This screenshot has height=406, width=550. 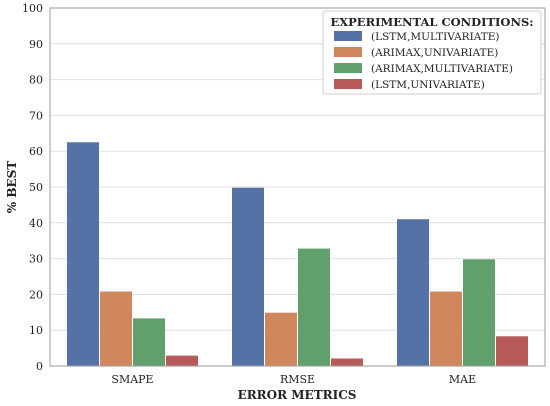 What do you see at coordinates (36, 151) in the screenshot?
I see `y-tick-label: 60` at bounding box center [36, 151].